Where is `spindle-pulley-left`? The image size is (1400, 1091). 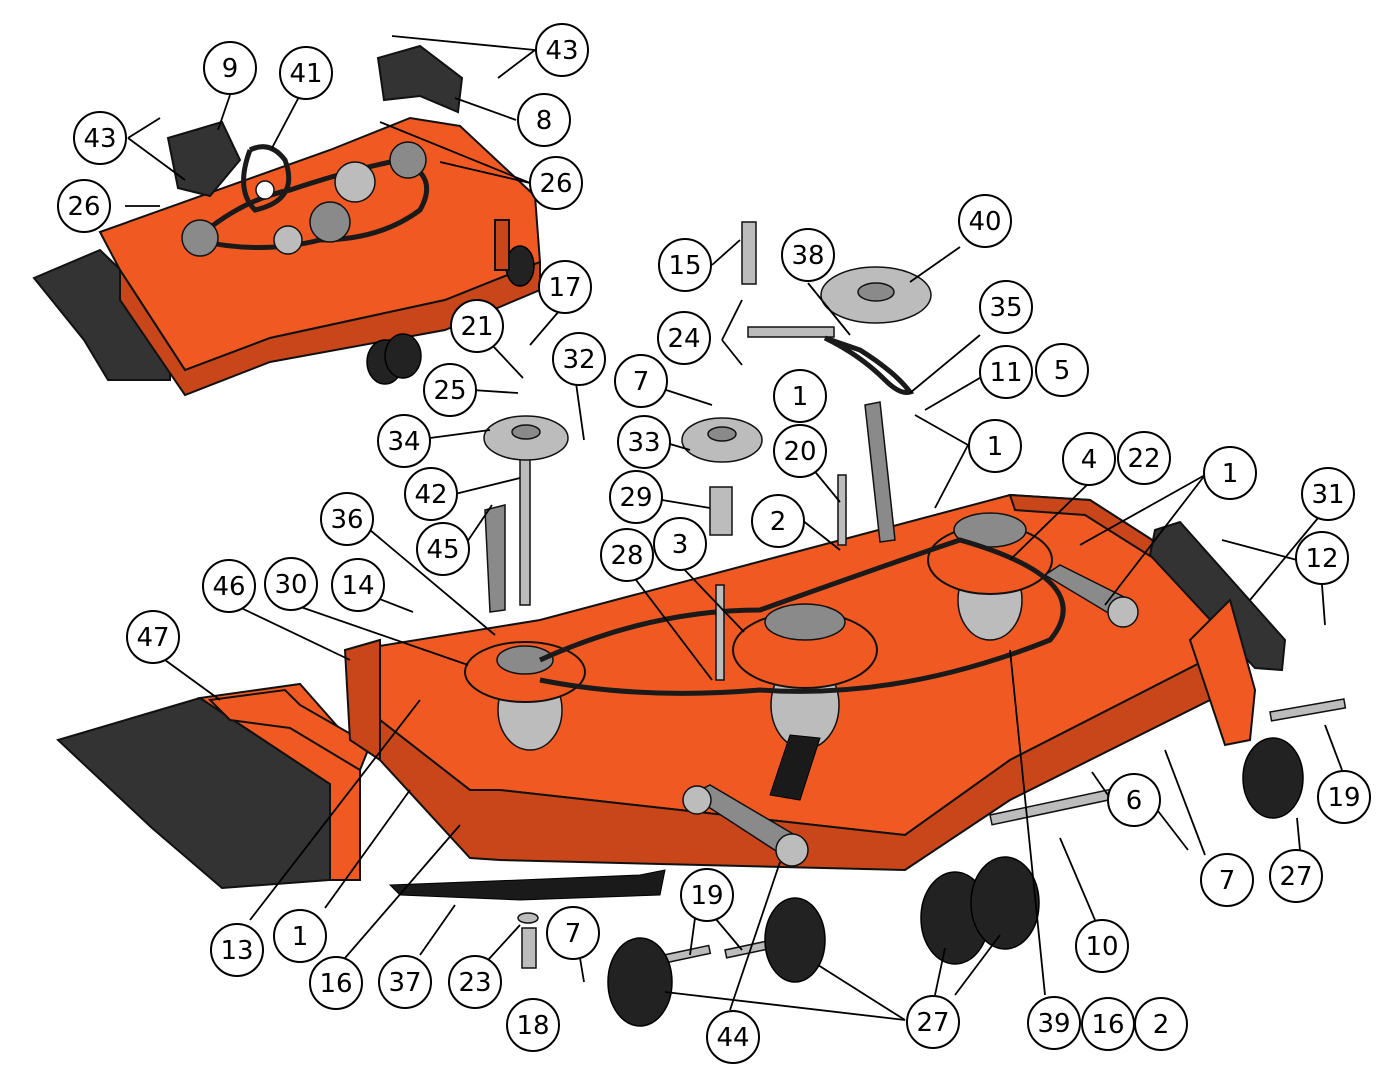
spindle-pulley-left is located at coordinates (525, 660).